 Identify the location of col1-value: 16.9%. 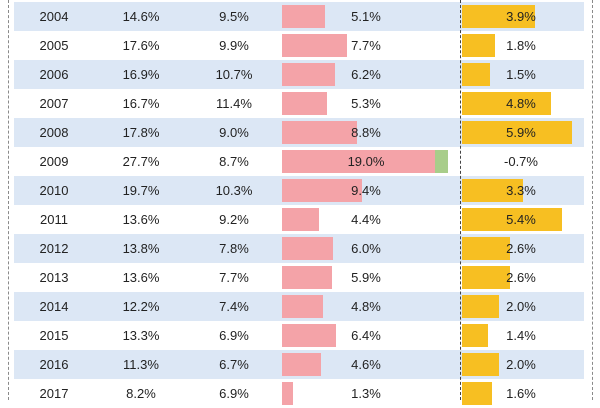
(141, 74).